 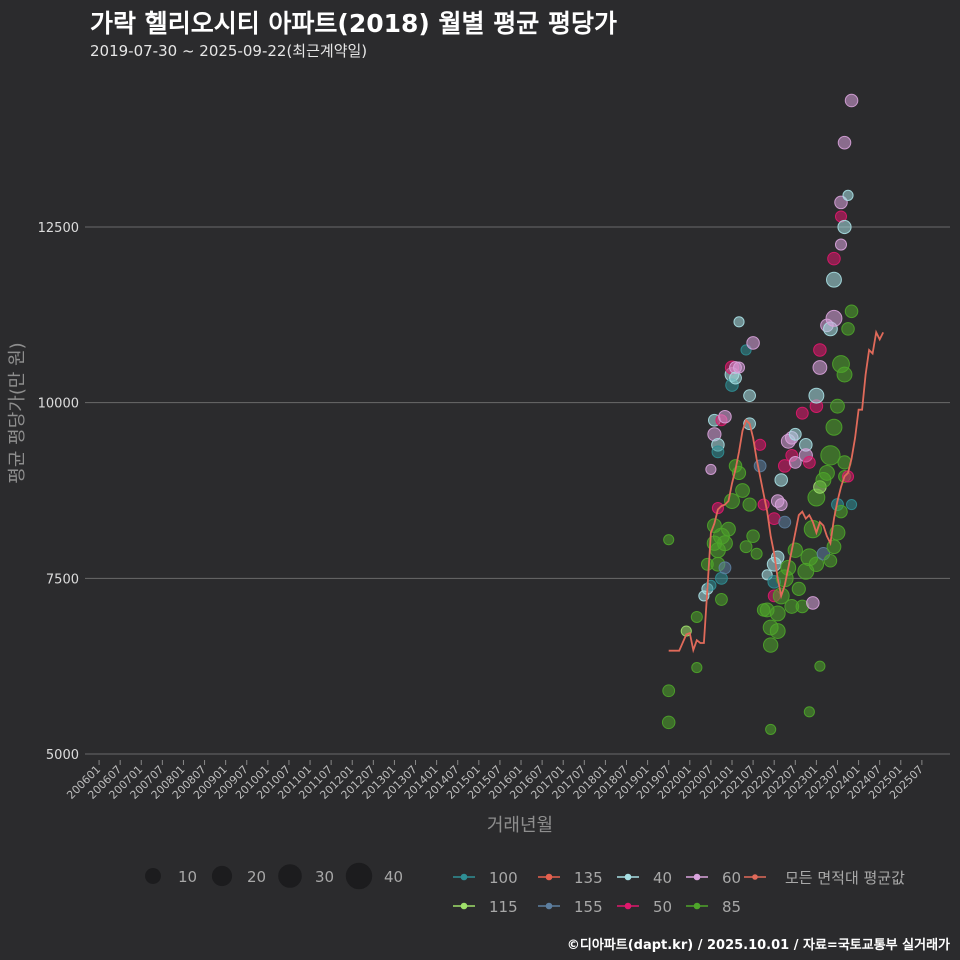 I want to click on average-line-layer, so click(x=776, y=491).